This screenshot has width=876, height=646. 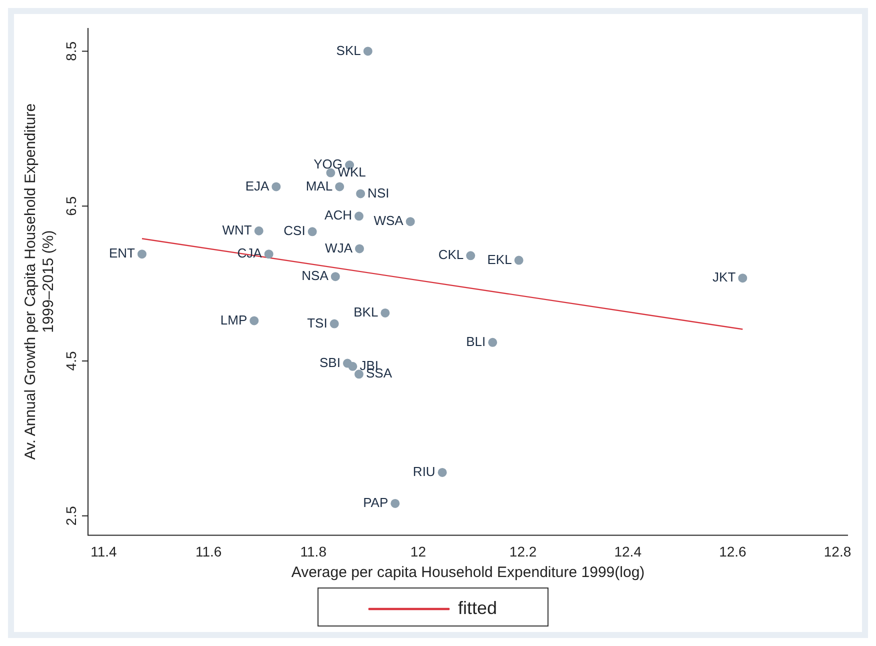 I want to click on annotation: BKL, so click(x=366, y=312).